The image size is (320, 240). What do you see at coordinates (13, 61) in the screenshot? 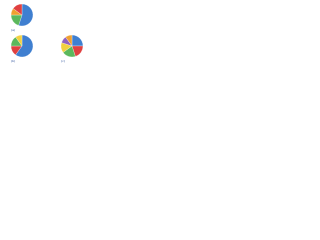
I see `caption: (b)` at bounding box center [13, 61].